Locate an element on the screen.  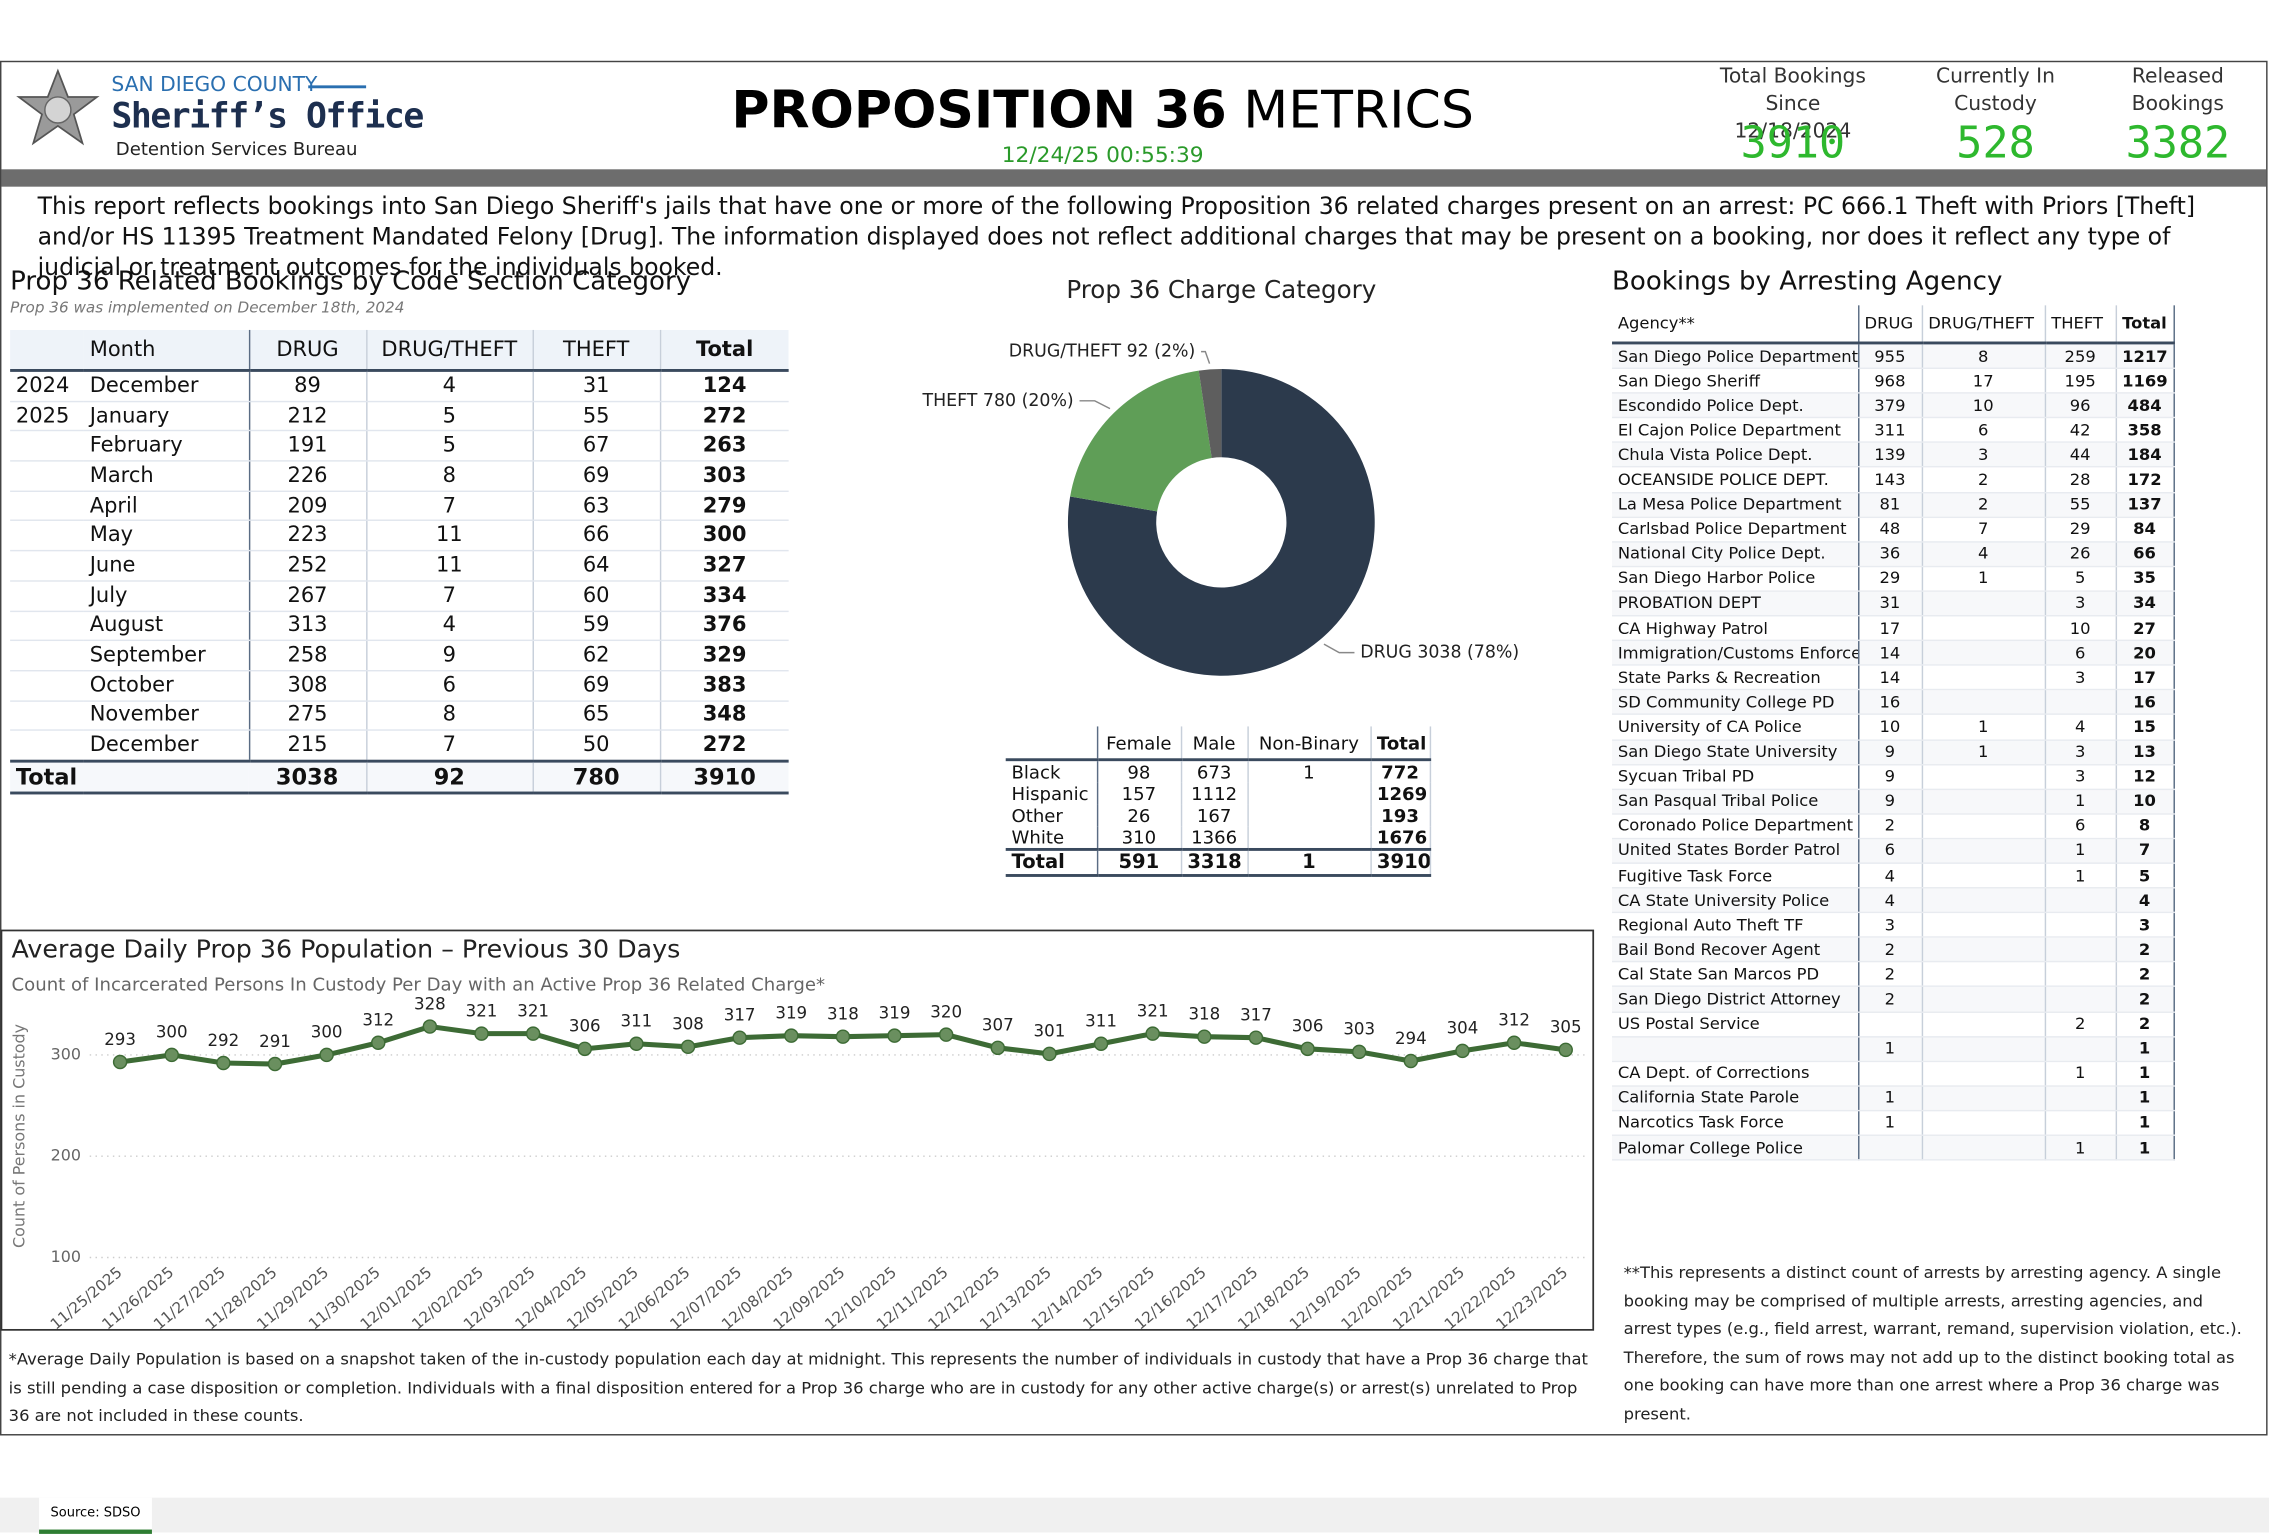
table-cell: 31 is located at coordinates (596, 386).